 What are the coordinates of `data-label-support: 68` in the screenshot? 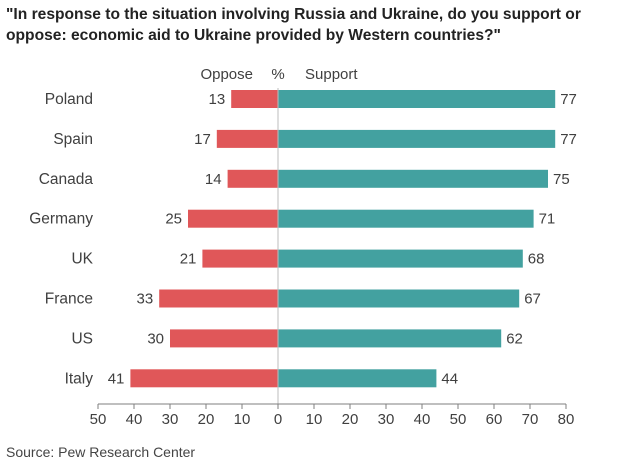 It's located at (536, 259).